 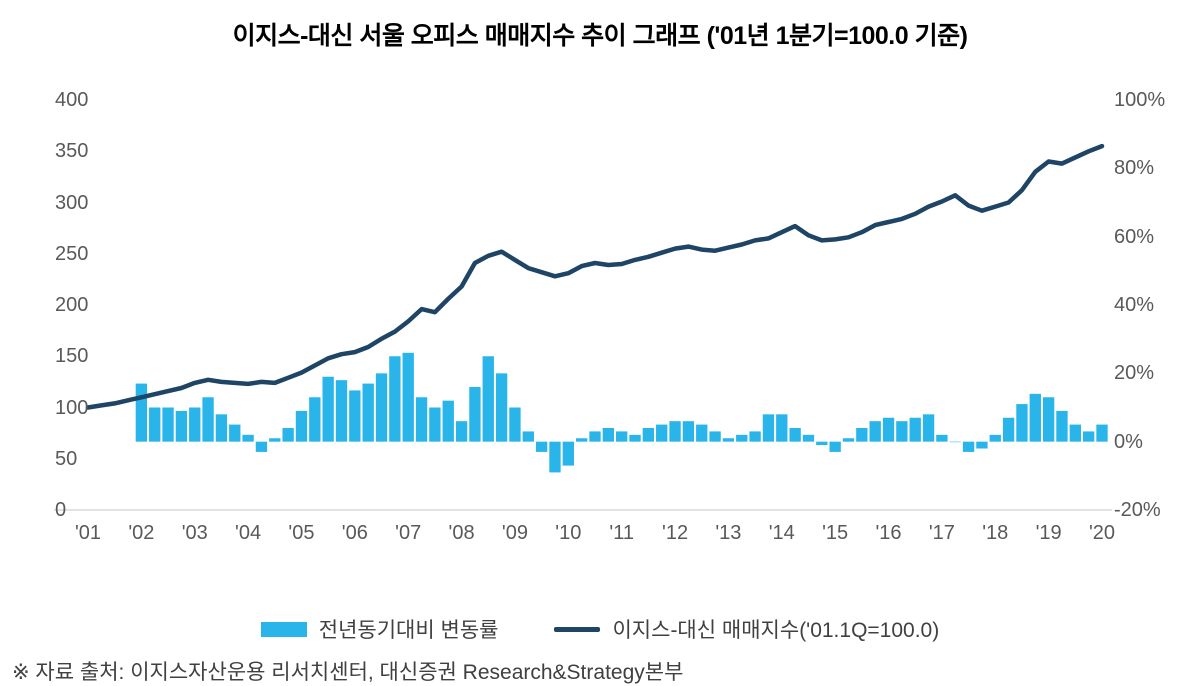 I want to click on y-right-tick: 100%, so click(x=1140, y=100).